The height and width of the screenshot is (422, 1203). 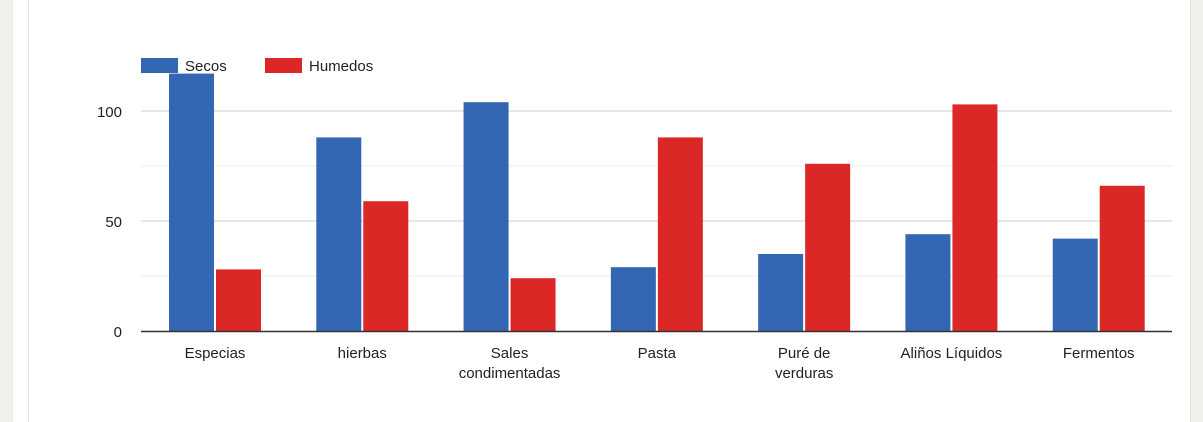 What do you see at coordinates (362, 353) in the screenshot?
I see `x-category-label: hierbas` at bounding box center [362, 353].